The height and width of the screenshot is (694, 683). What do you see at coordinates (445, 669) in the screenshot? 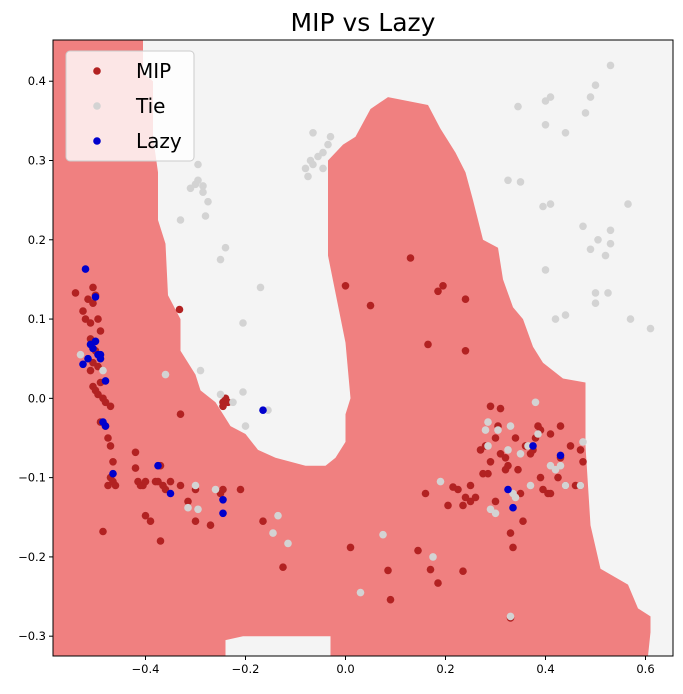
I see `x-tick-label: 0.2` at bounding box center [445, 669].